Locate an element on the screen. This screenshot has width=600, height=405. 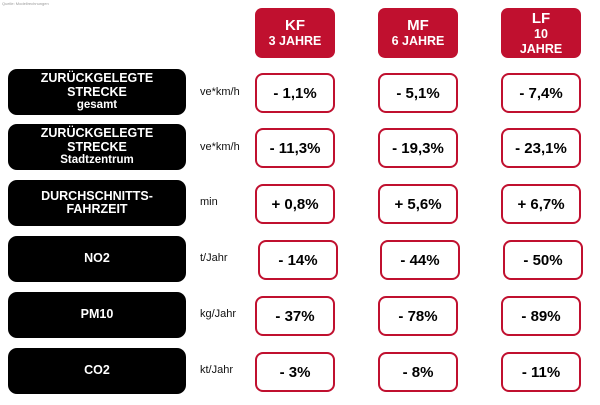
row-label-no2: NO2 is located at coordinates (97, 259).